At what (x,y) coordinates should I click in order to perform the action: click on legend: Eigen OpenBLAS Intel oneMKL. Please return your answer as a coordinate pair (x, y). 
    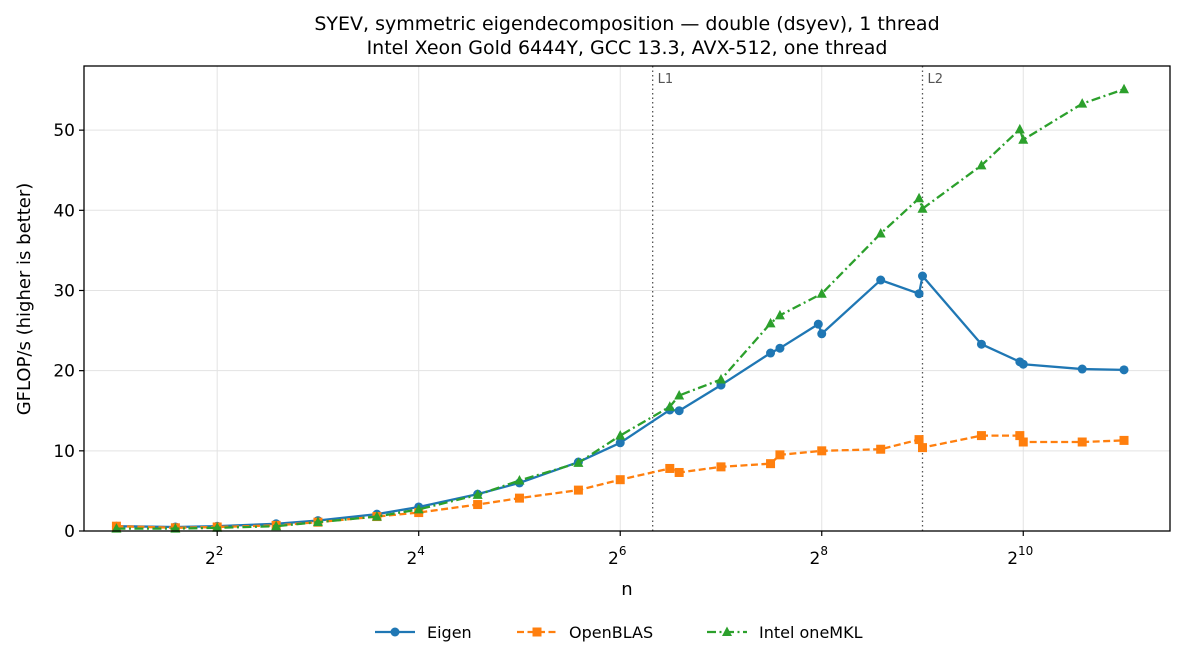
    Looking at the image, I should click on (619, 632).